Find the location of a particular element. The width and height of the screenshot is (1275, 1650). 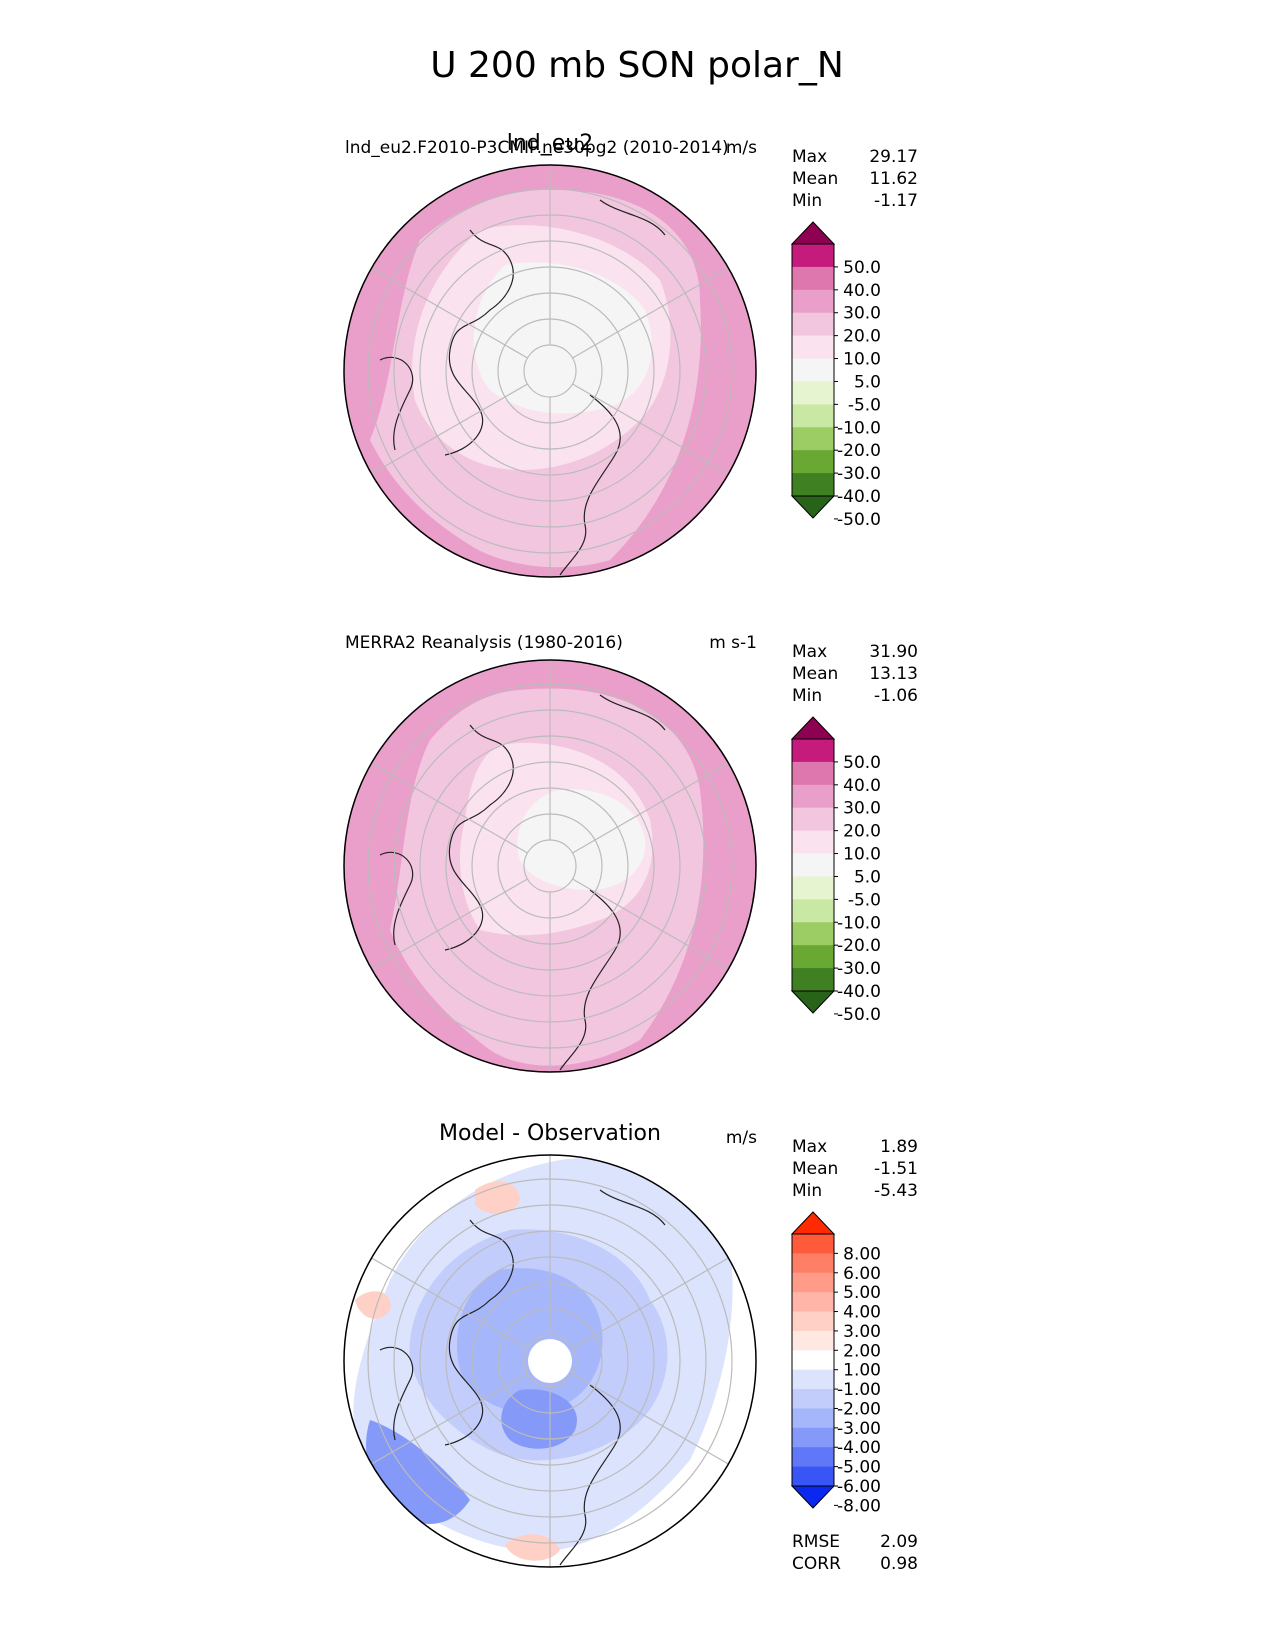

colorbar-tick-label: 1.00 is located at coordinates (862, 1371).